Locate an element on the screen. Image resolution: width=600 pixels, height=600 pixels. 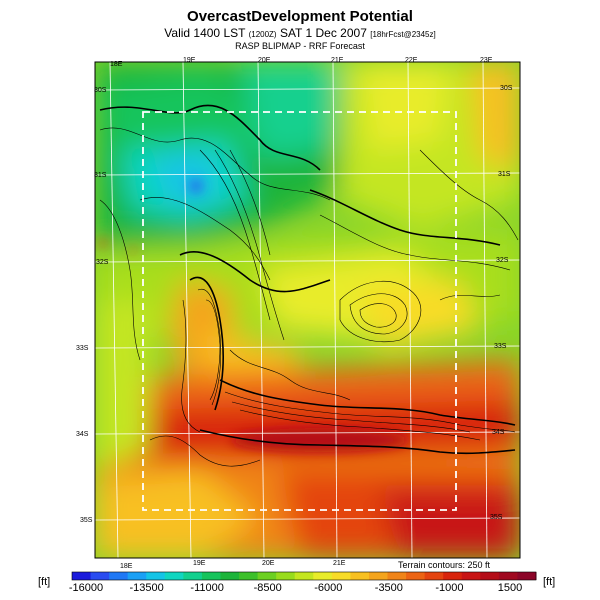
colorbar is located at coordinates (304, 576).